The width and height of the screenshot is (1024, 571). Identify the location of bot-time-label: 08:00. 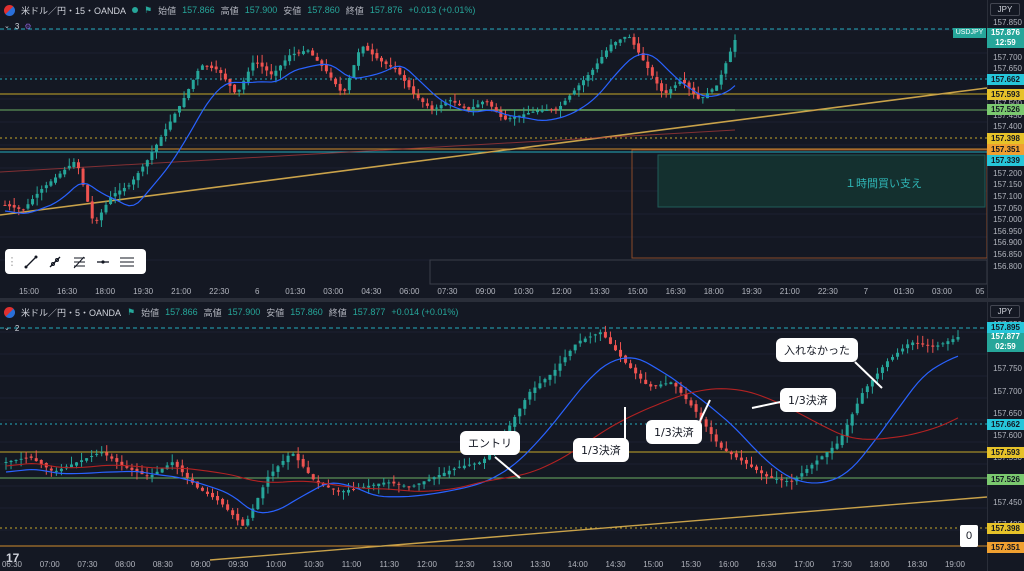
(125, 564).